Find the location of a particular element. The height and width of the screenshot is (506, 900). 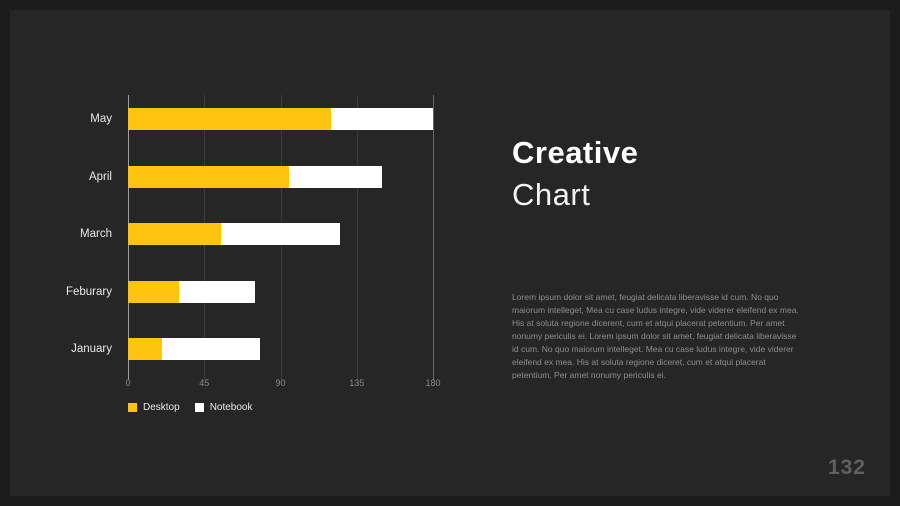

page-number: 132 is located at coordinates (846, 467).